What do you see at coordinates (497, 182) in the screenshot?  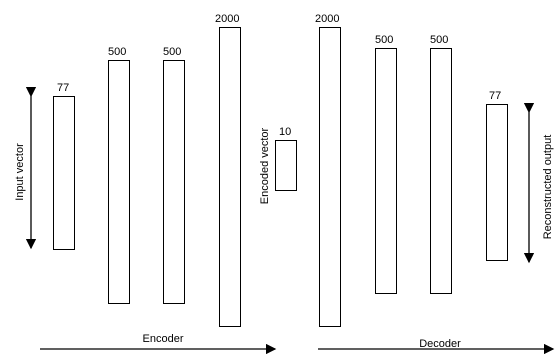 I see `layer-77-output` at bounding box center [497, 182].